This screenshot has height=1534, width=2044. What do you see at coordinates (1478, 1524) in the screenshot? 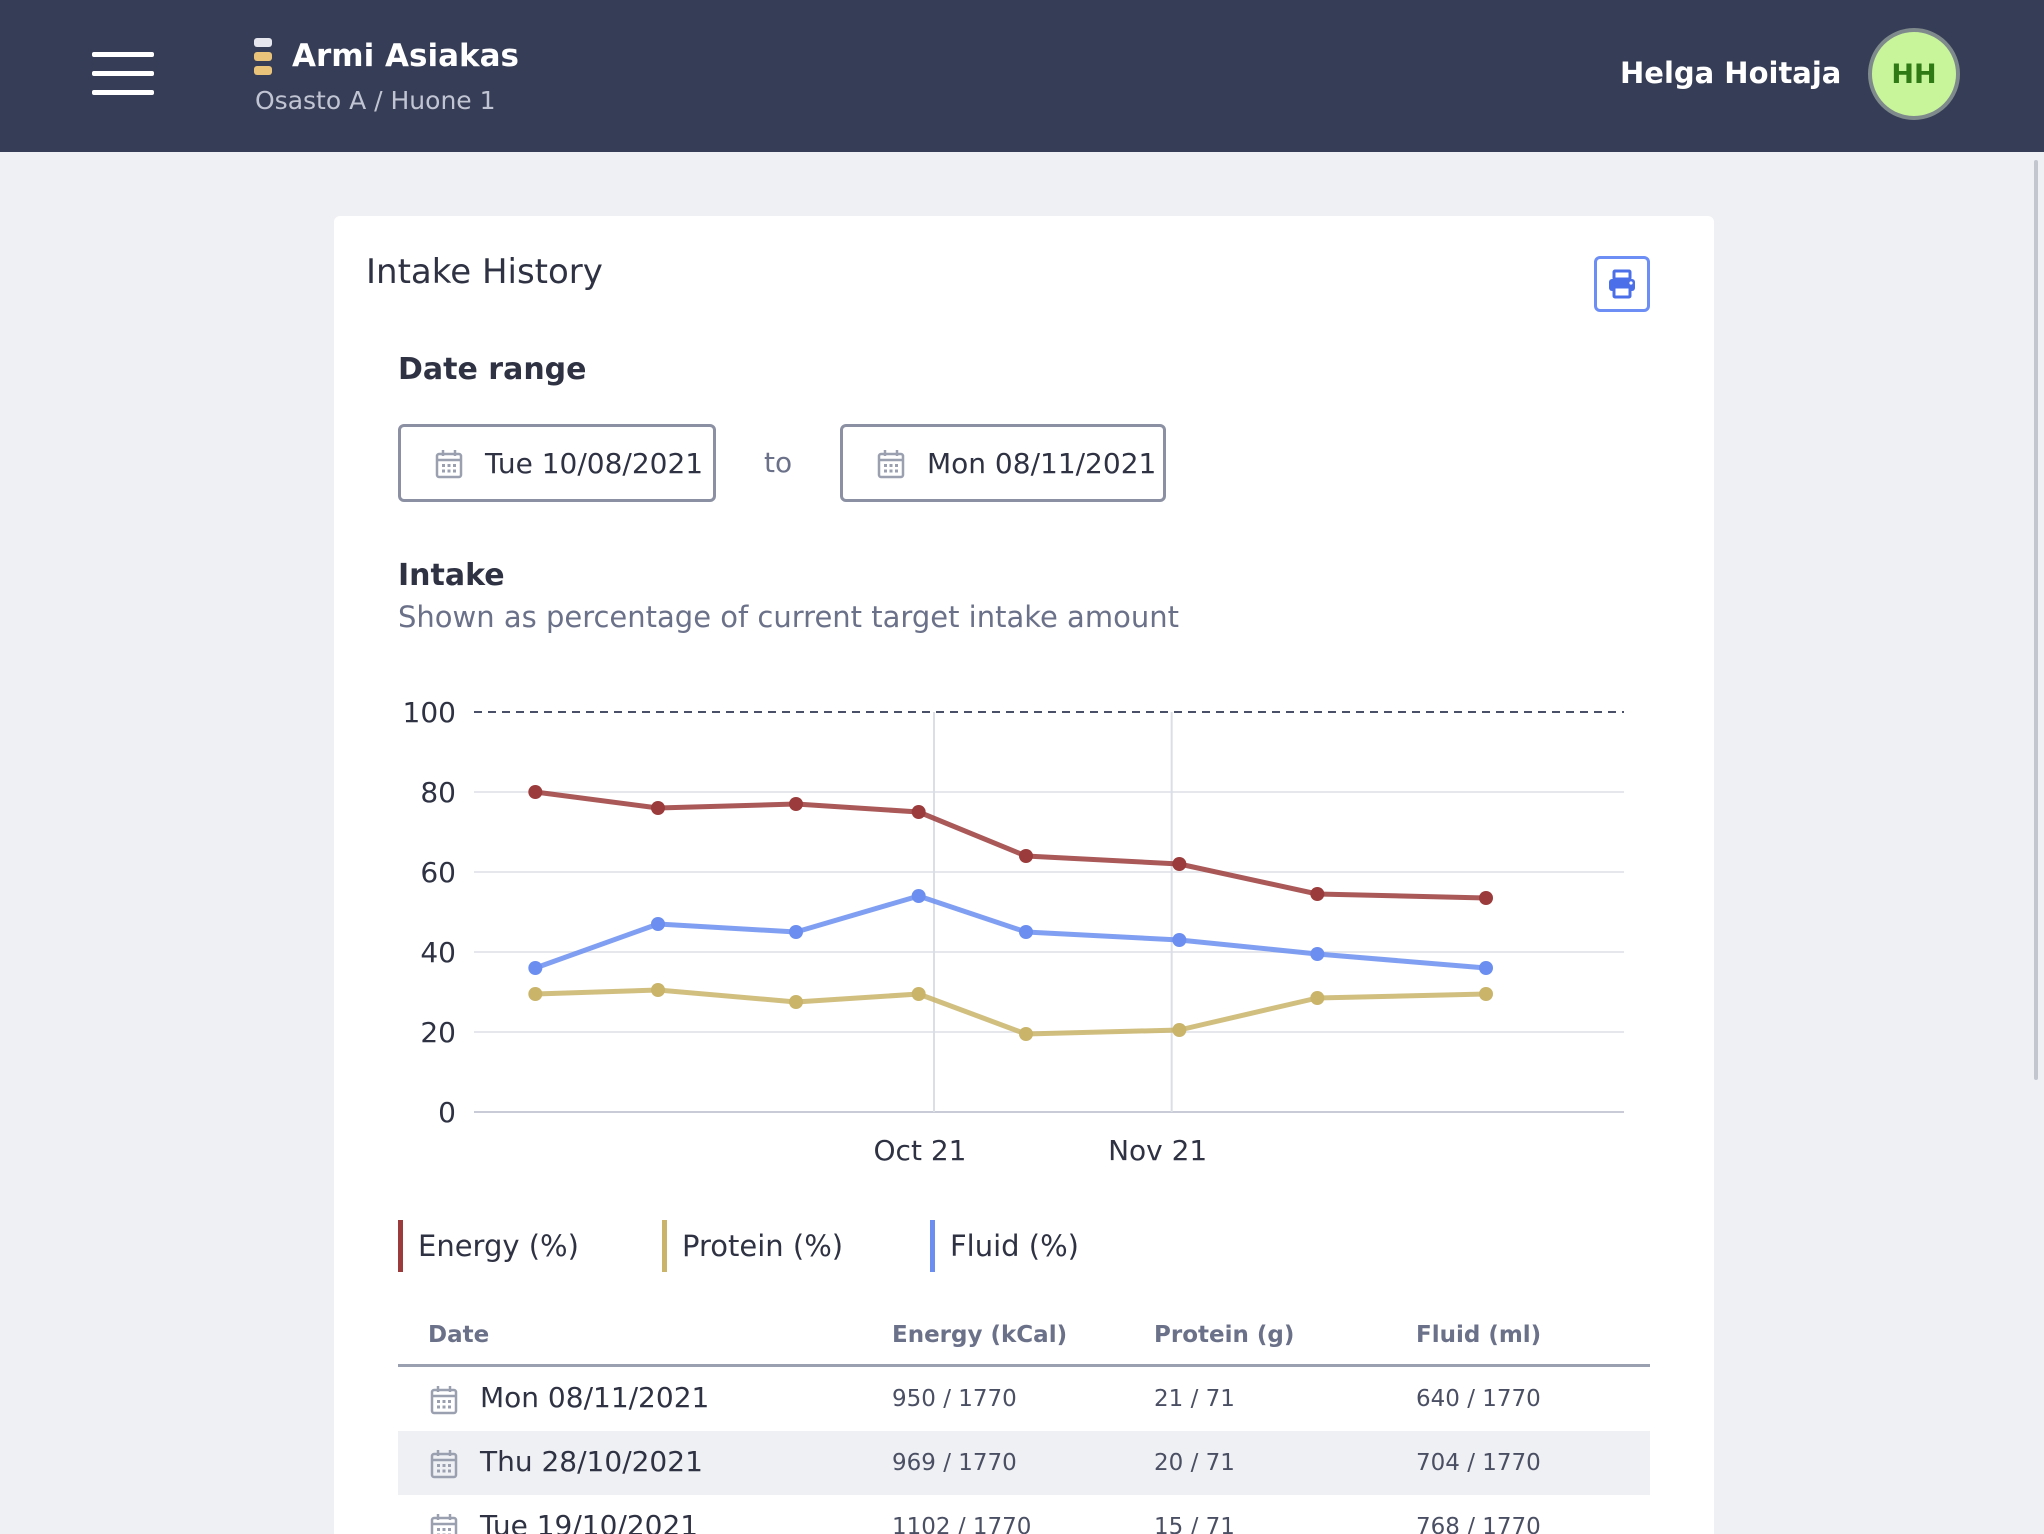
I see `row-fluid: 768 / 1770` at bounding box center [1478, 1524].